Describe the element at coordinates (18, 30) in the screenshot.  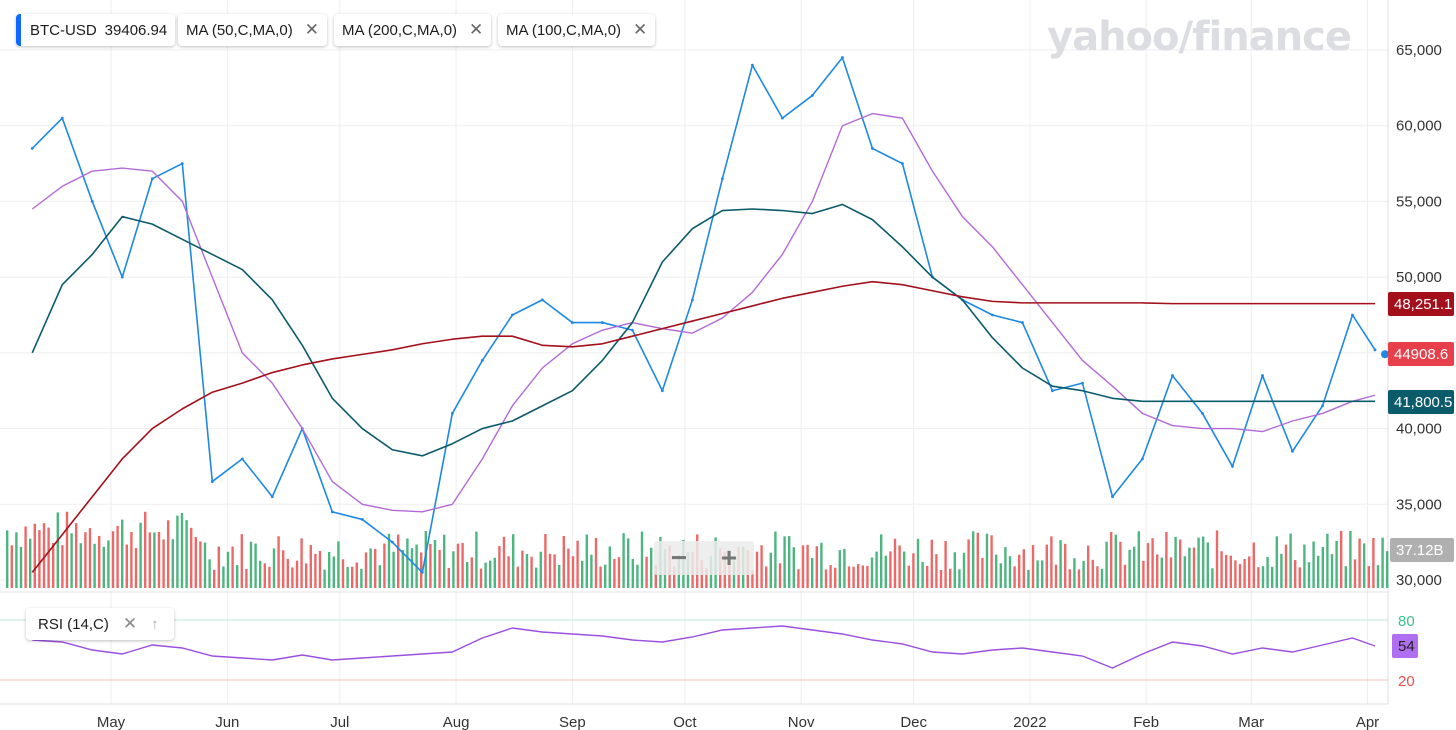
I see `symbol-accent` at that location.